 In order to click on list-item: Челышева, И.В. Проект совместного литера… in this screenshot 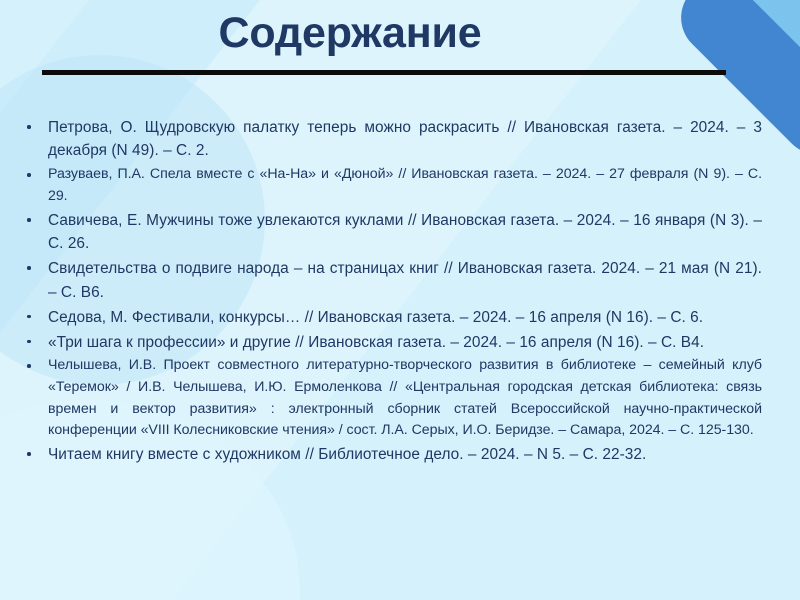, I will do `click(392, 398)`.